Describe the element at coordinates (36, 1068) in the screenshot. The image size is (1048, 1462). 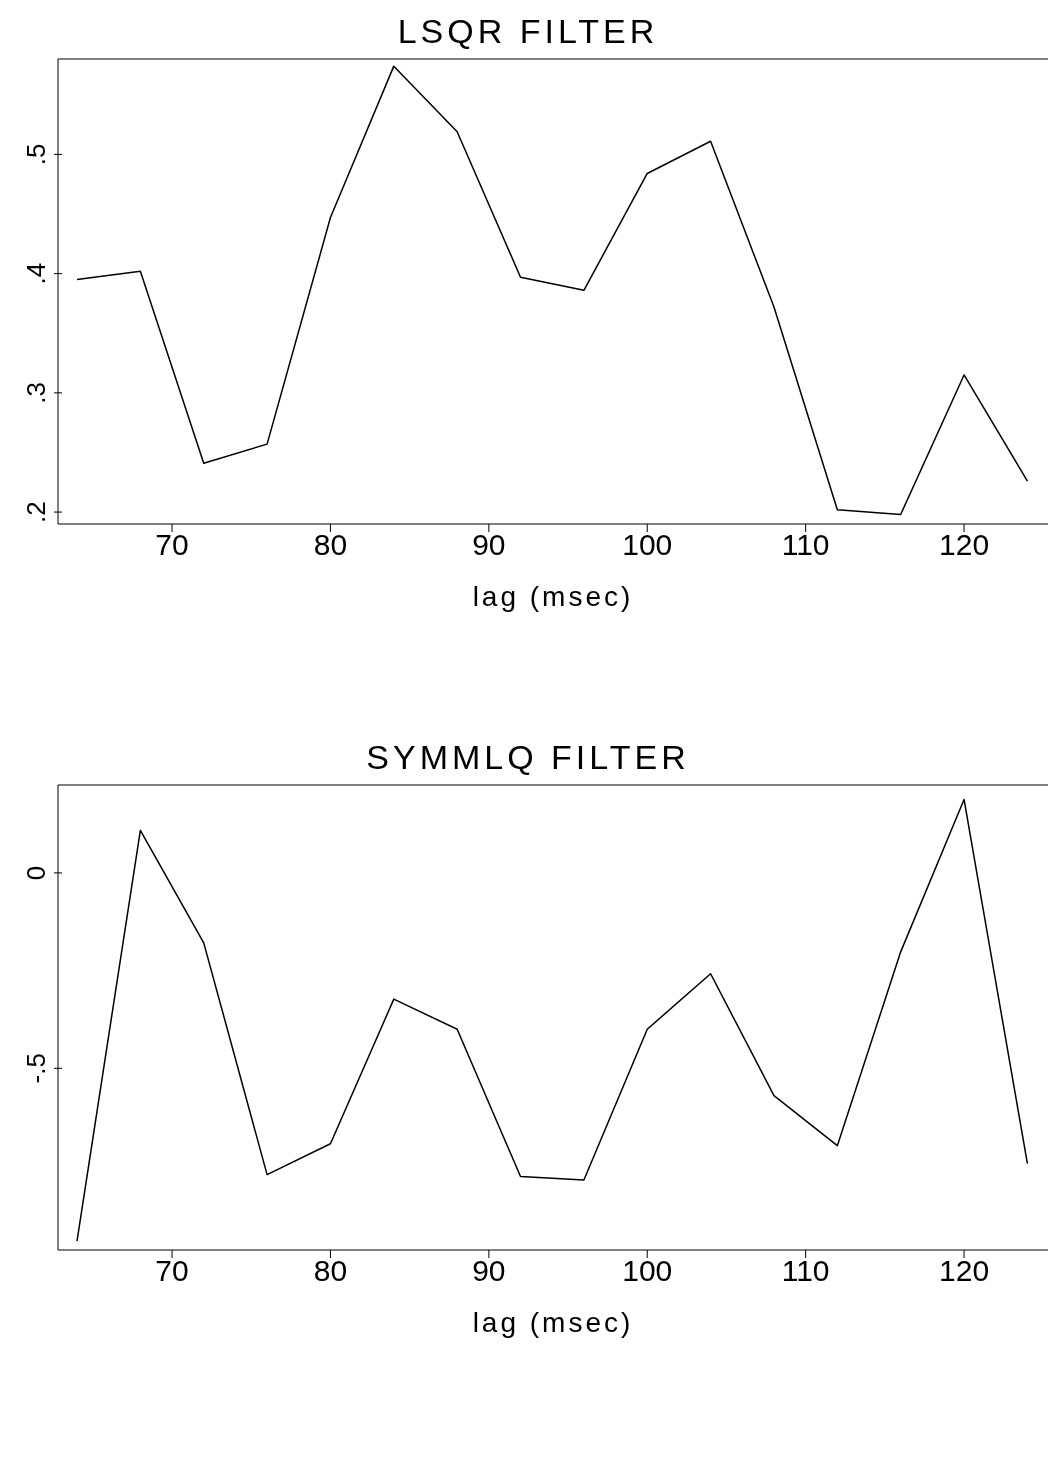
I see `y-tick-label: -.5` at that location.